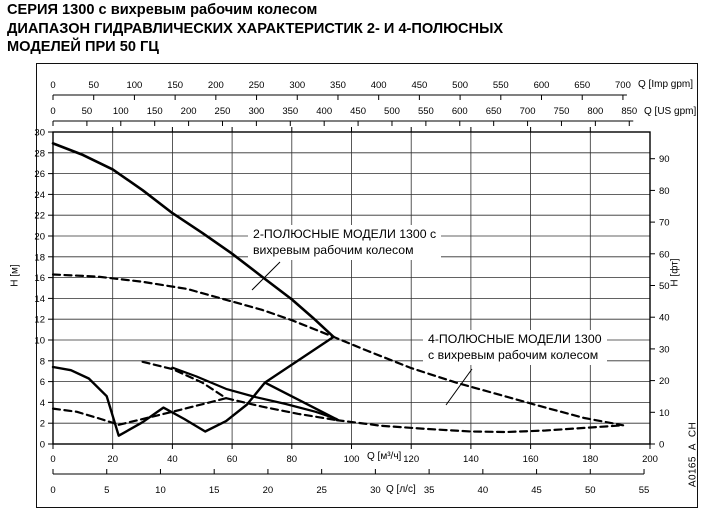  Describe the element at coordinates (531, 459) in the screenshot. I see `tick-label-x-m3h: 160` at that location.